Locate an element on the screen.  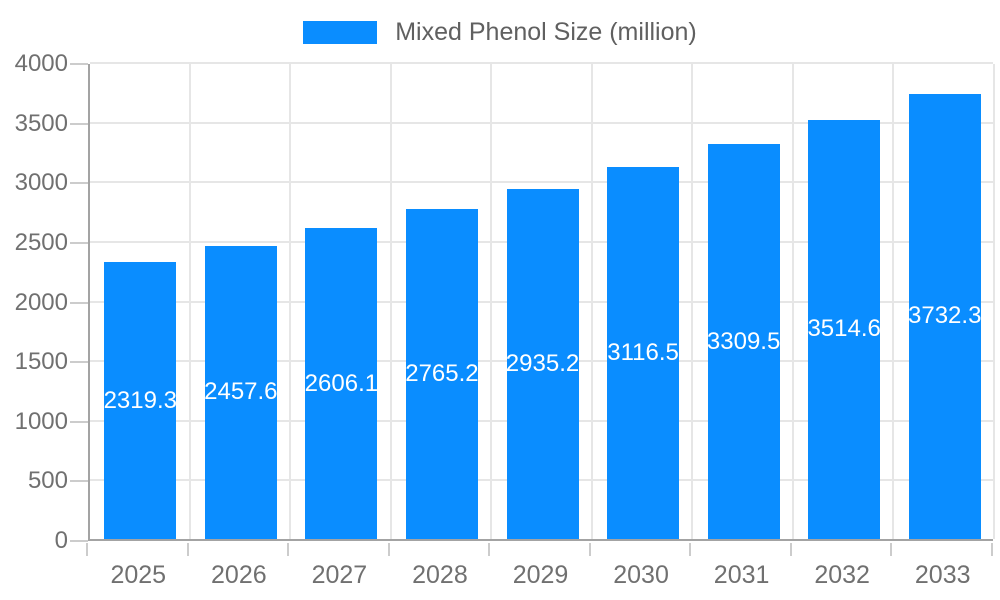
bar: 2765.2 is located at coordinates (442, 374).